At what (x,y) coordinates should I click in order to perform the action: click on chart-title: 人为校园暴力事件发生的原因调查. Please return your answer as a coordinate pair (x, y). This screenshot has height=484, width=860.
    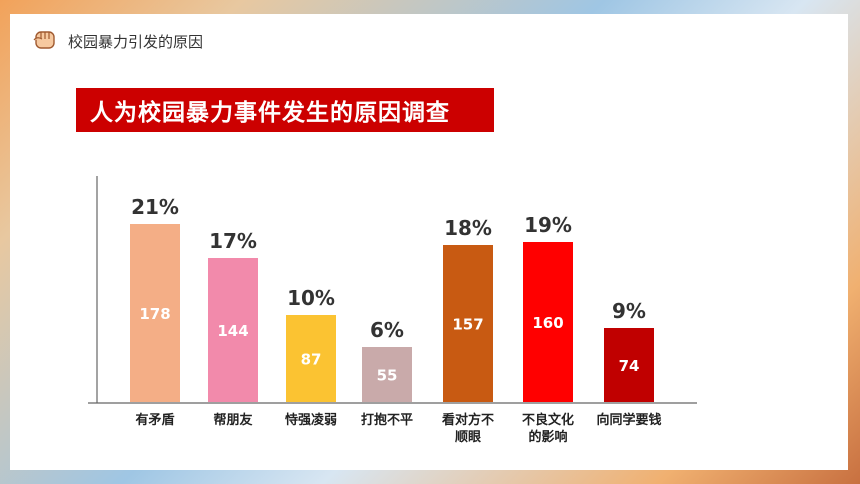
    Looking at the image, I should click on (270, 113).